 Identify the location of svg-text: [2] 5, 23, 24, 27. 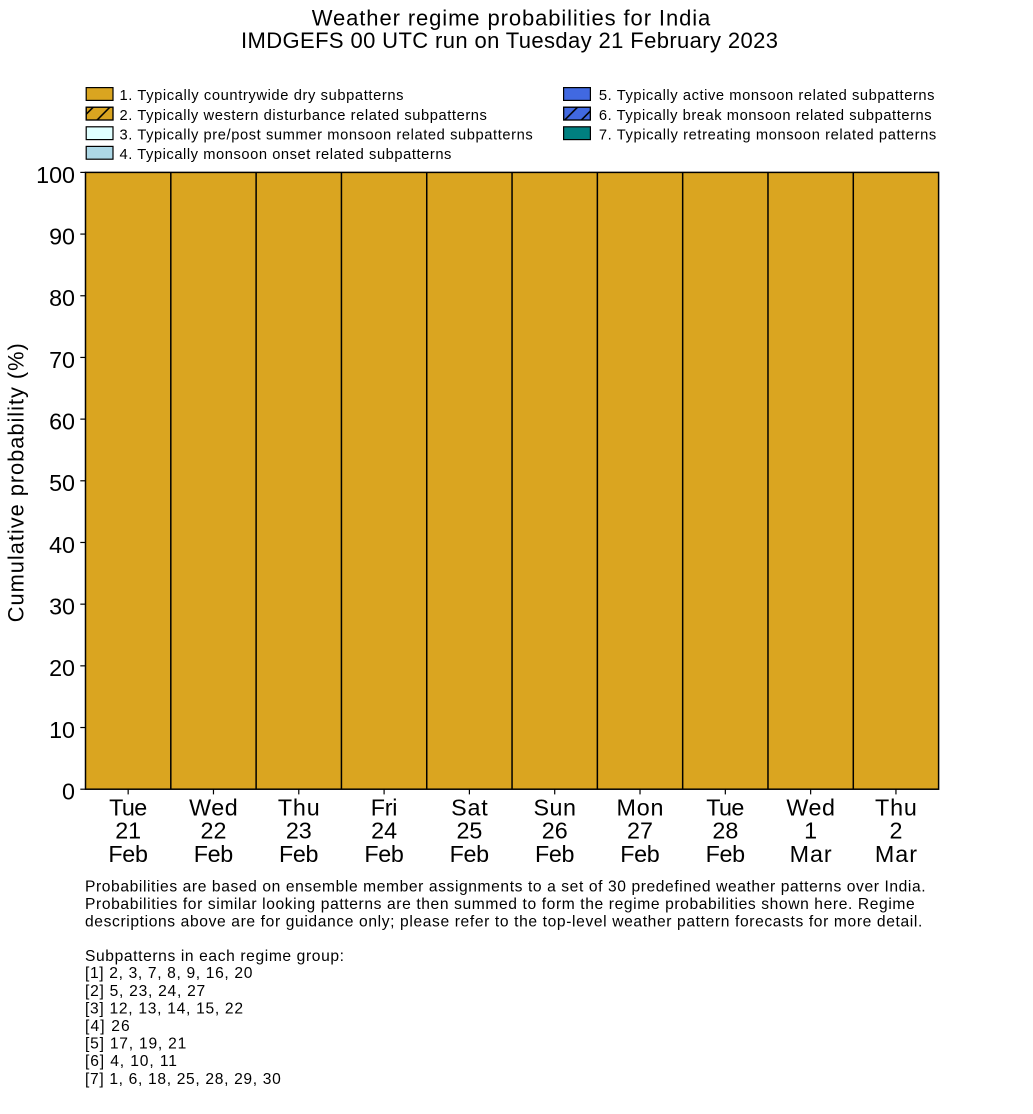
(145, 991).